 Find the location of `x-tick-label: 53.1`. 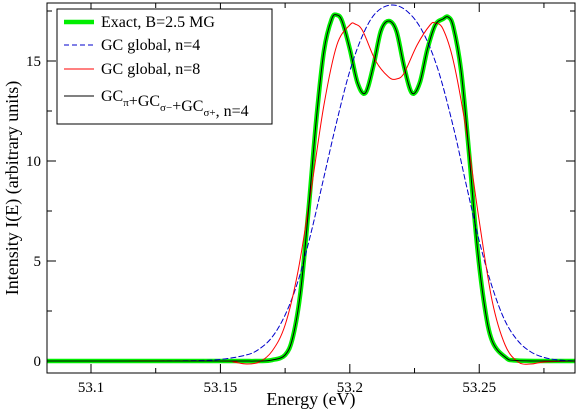

x-tick-label: 53.1 is located at coordinates (91, 388).